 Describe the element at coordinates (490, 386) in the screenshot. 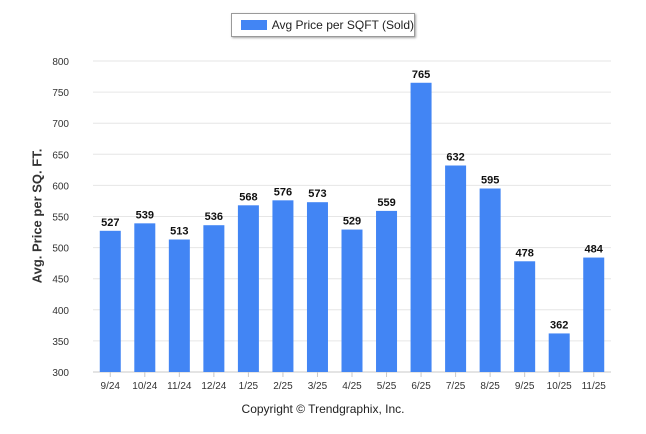

I see `x-tick-label: 8/25` at that location.